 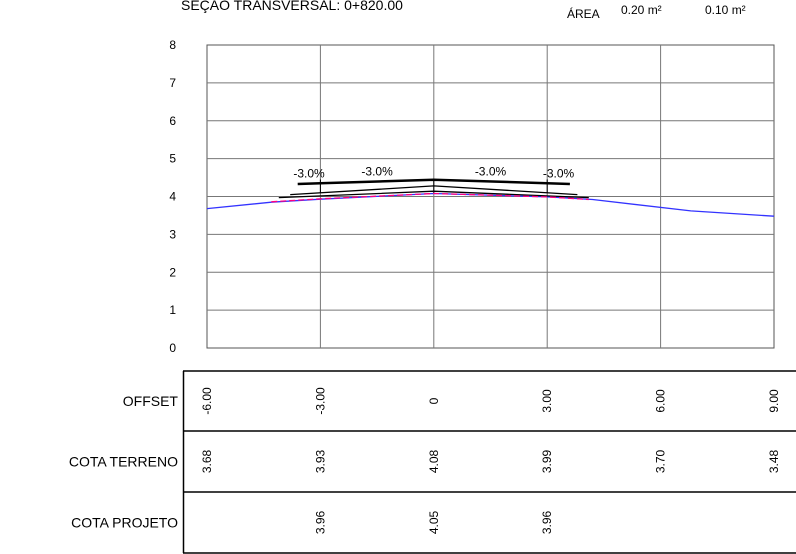 I want to click on y-tick-label: 1, so click(x=172, y=310).